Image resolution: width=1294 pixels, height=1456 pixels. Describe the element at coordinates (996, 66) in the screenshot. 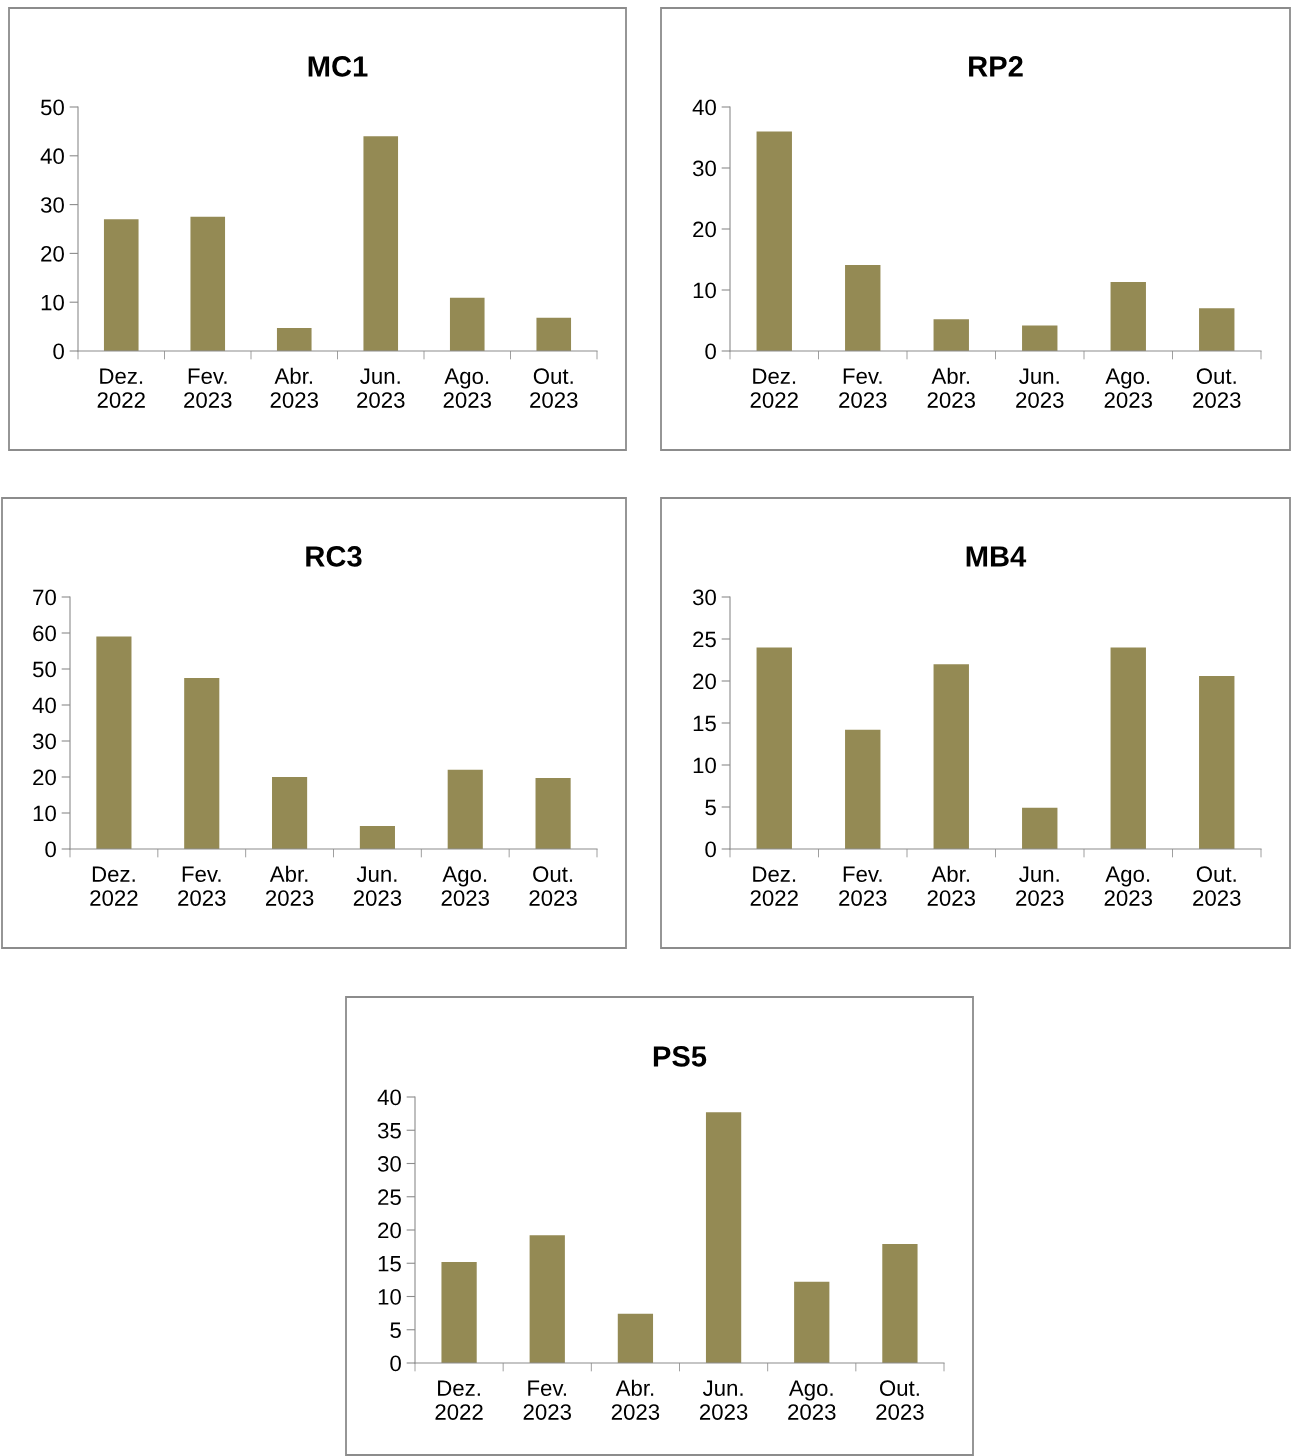

I see `chart-title: RP2` at that location.